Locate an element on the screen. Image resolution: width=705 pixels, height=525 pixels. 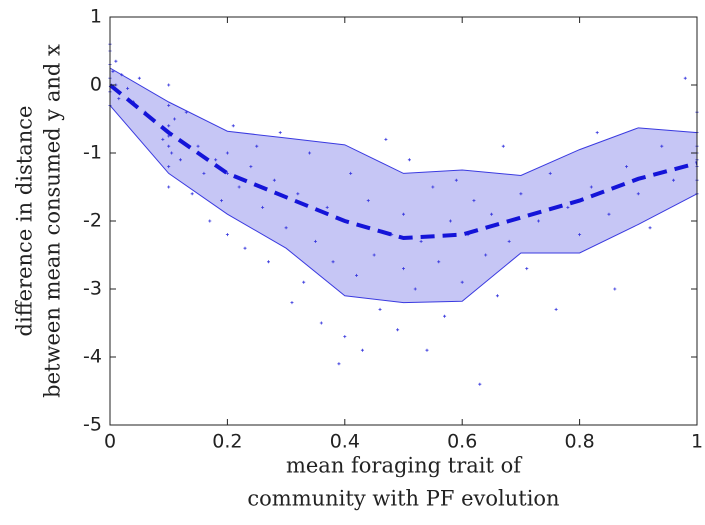
y-tick-label: -2 is located at coordinates (92, 221).